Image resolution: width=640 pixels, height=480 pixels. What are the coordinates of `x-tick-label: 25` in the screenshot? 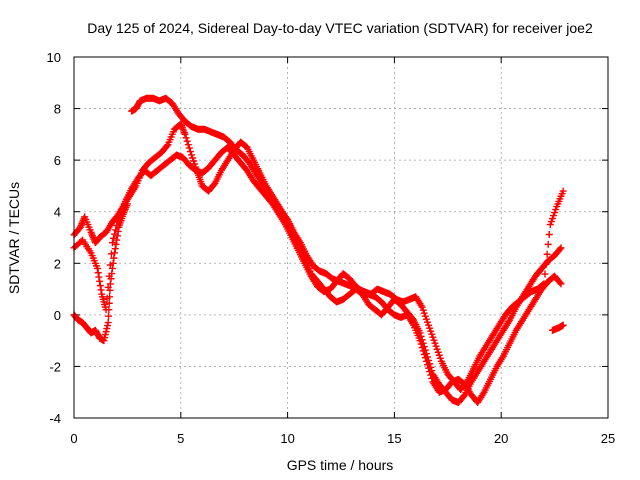 It's located at (608, 438).